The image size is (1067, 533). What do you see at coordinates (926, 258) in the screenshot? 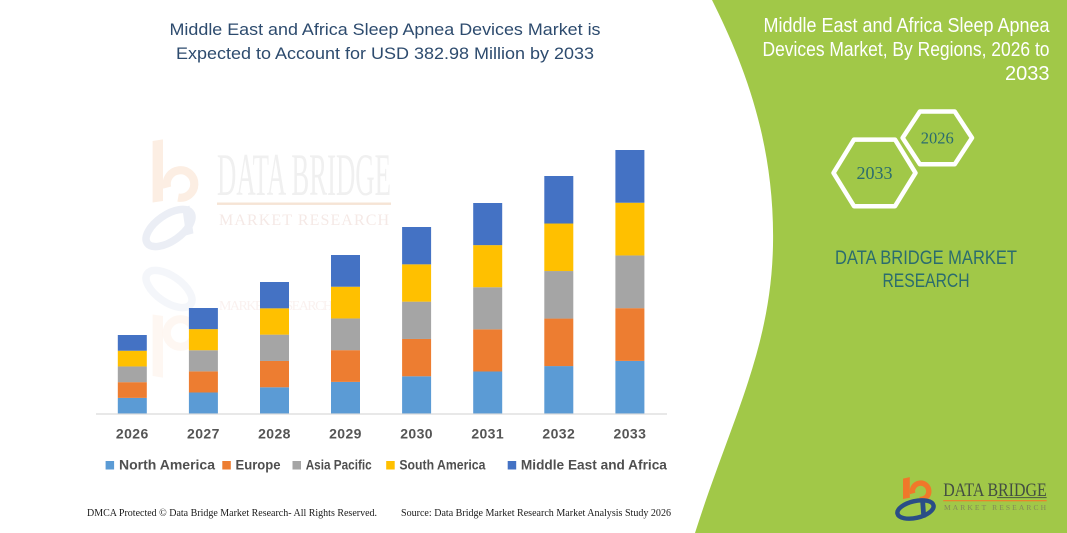
I see `svg-text: DATA BRIDGE MARKET` at bounding box center [926, 258].